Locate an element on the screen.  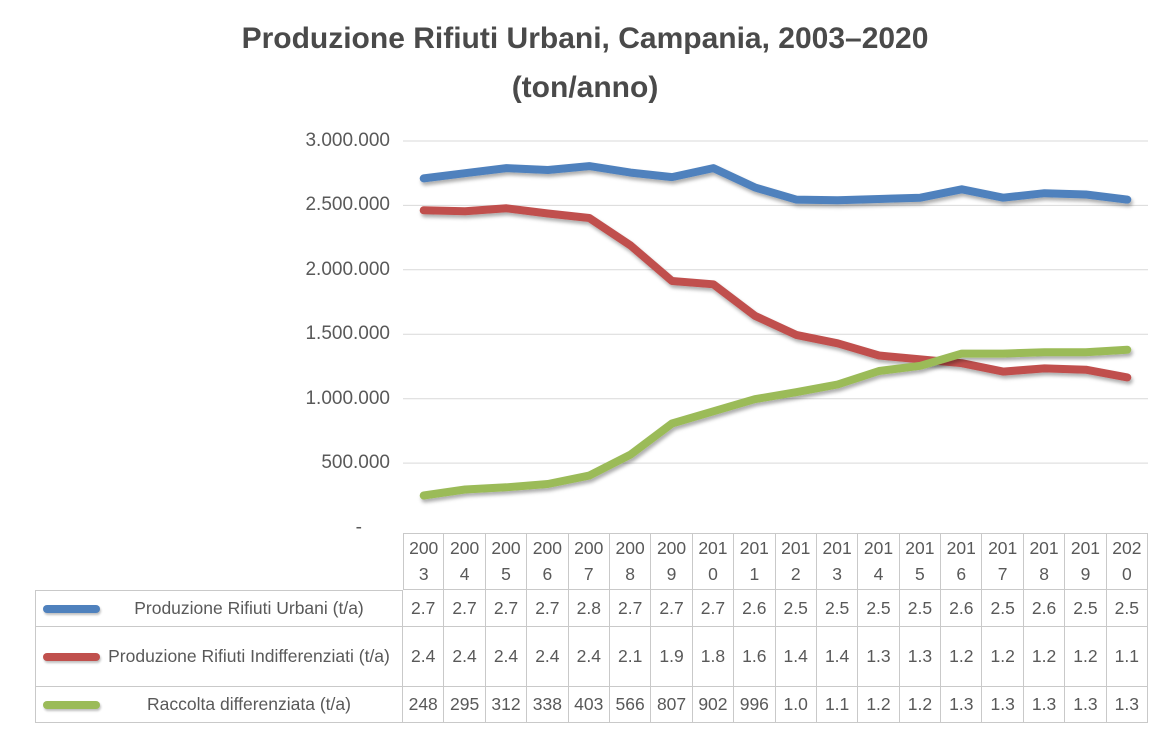
y-axis-tick-label: 500.000 is located at coordinates (355, 463).